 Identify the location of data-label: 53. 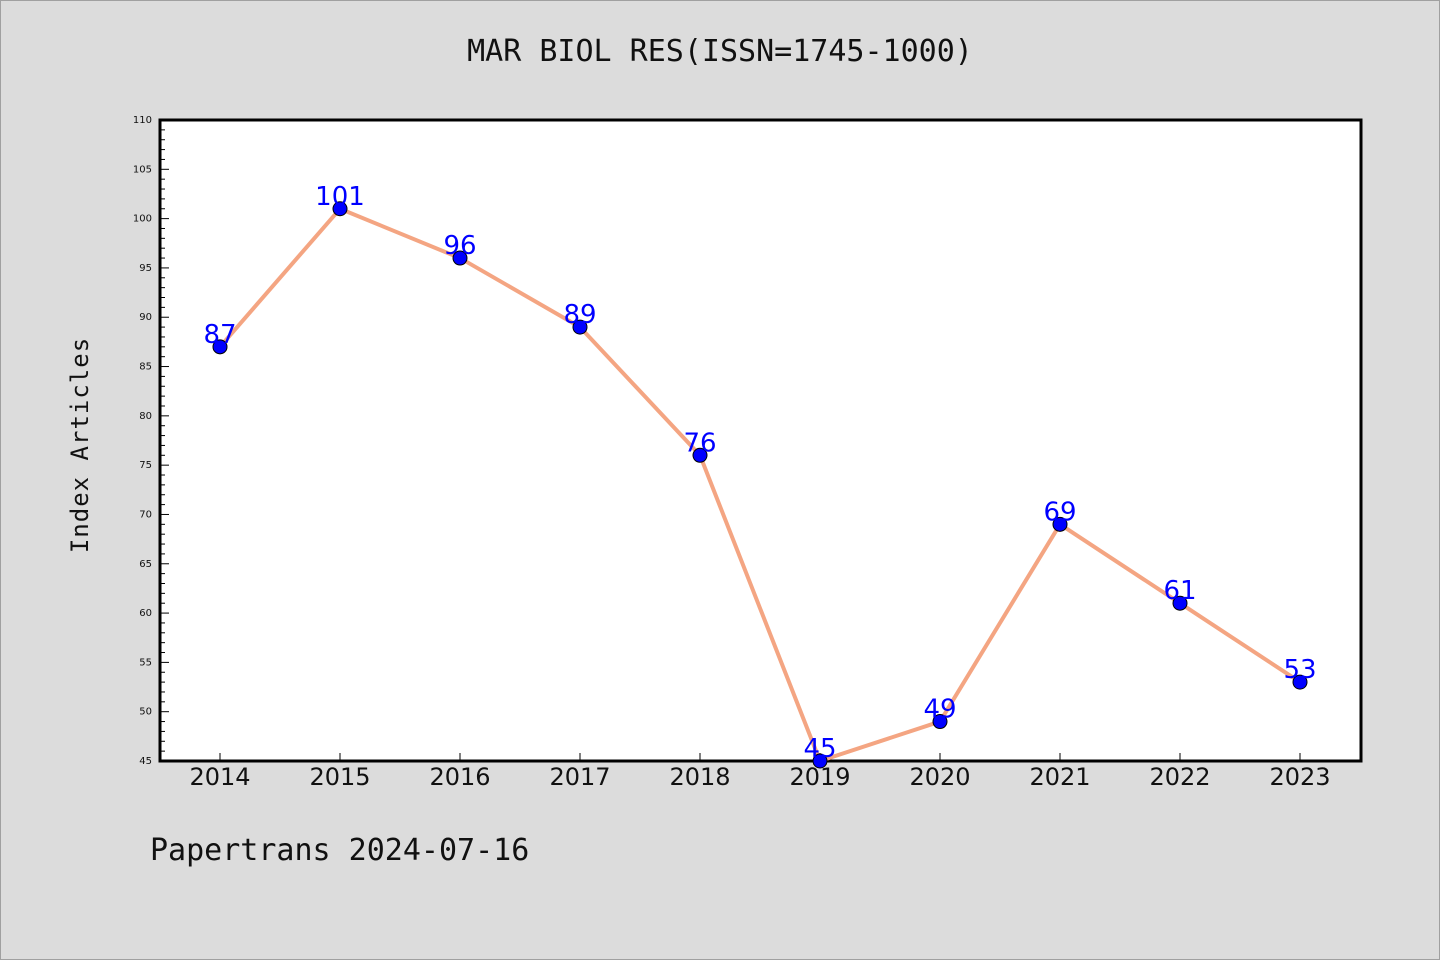
(1299, 670).